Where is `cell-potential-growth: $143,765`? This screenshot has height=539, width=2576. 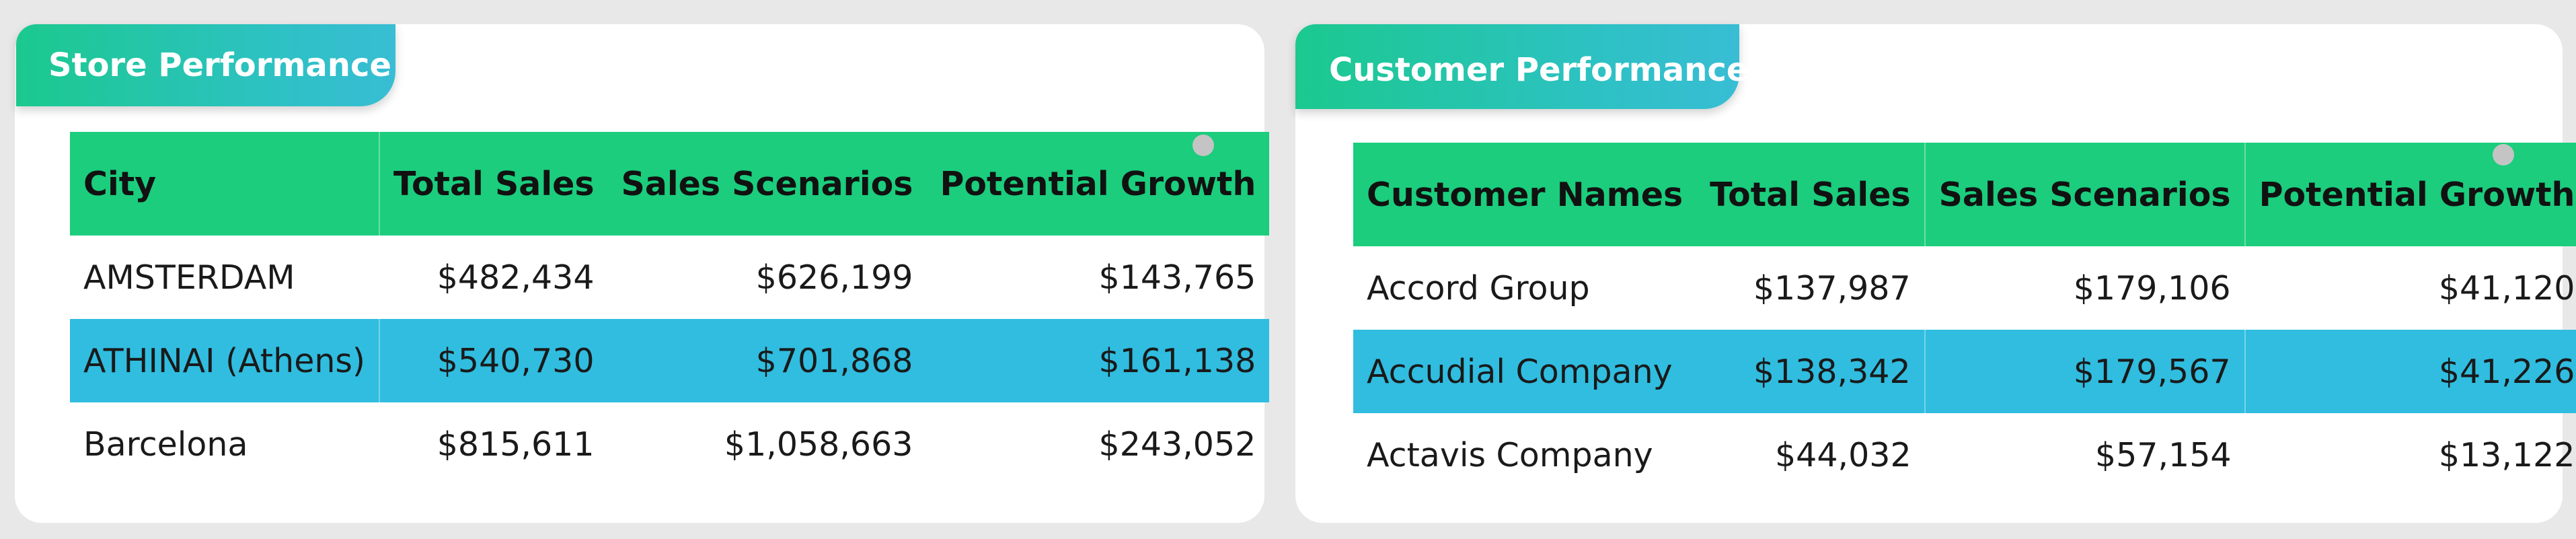
cell-potential-growth: $143,765 is located at coordinates (1177, 277).